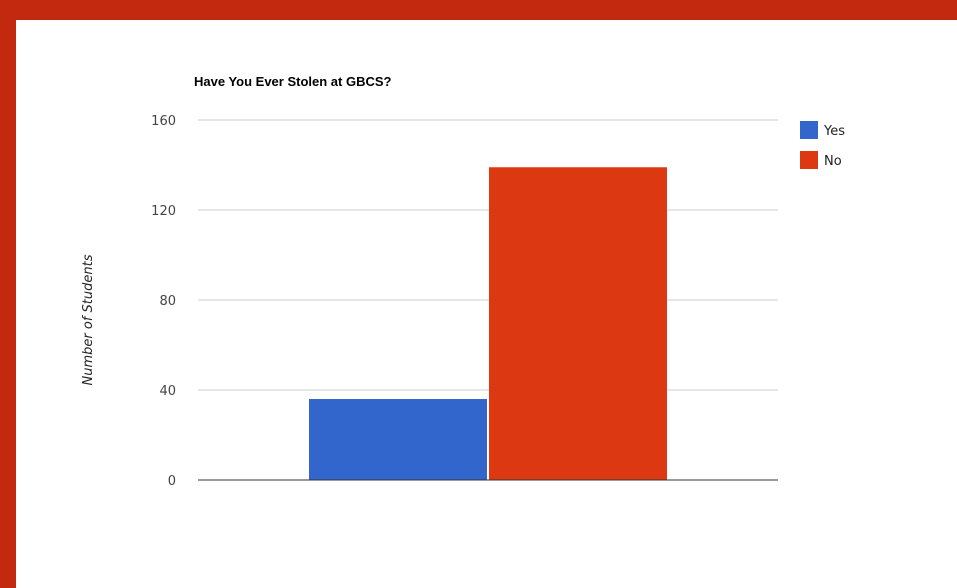  What do you see at coordinates (172, 481) in the screenshot?
I see `y-tick-label: 0` at bounding box center [172, 481].